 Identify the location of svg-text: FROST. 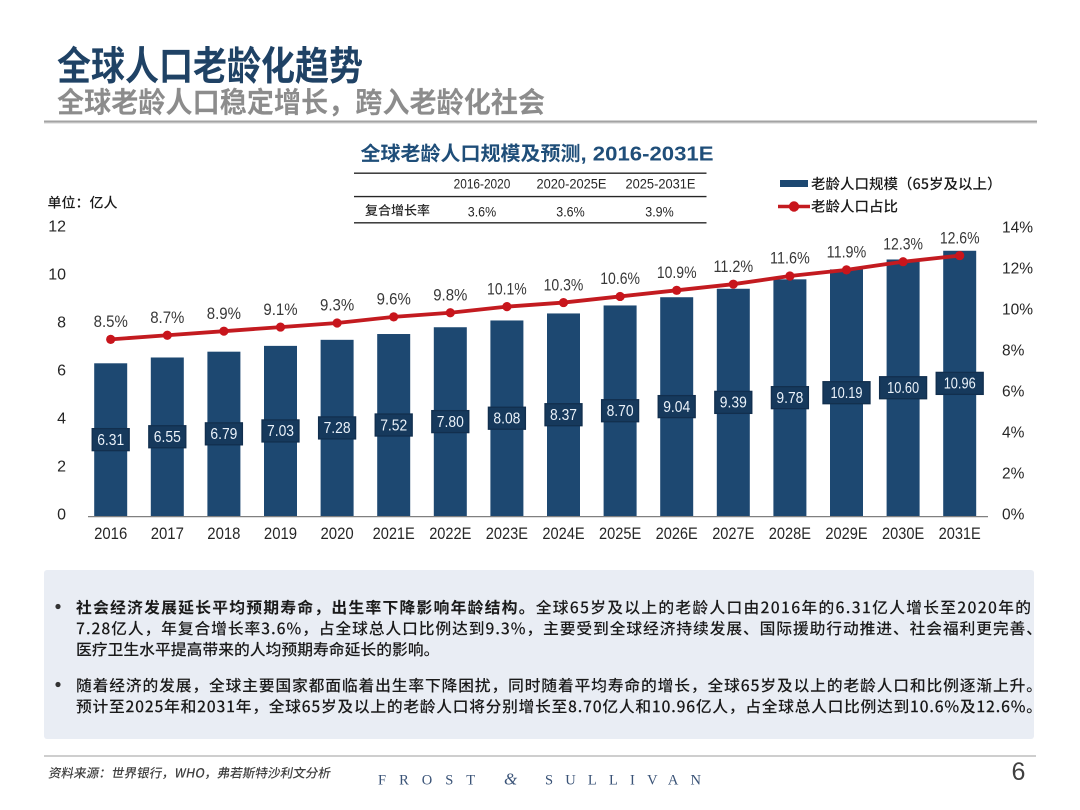
(433, 781).